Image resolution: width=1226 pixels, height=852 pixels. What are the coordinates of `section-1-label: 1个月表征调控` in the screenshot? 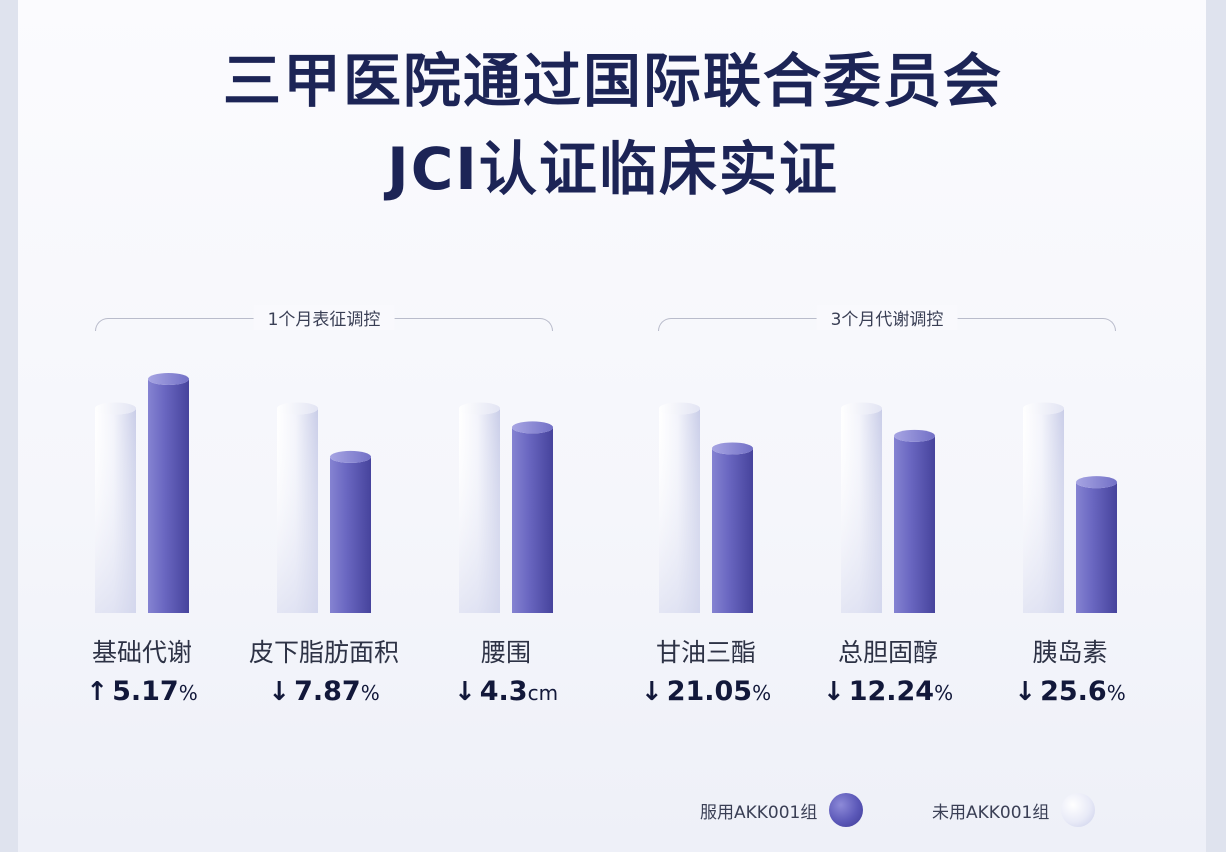 It's located at (324, 317).